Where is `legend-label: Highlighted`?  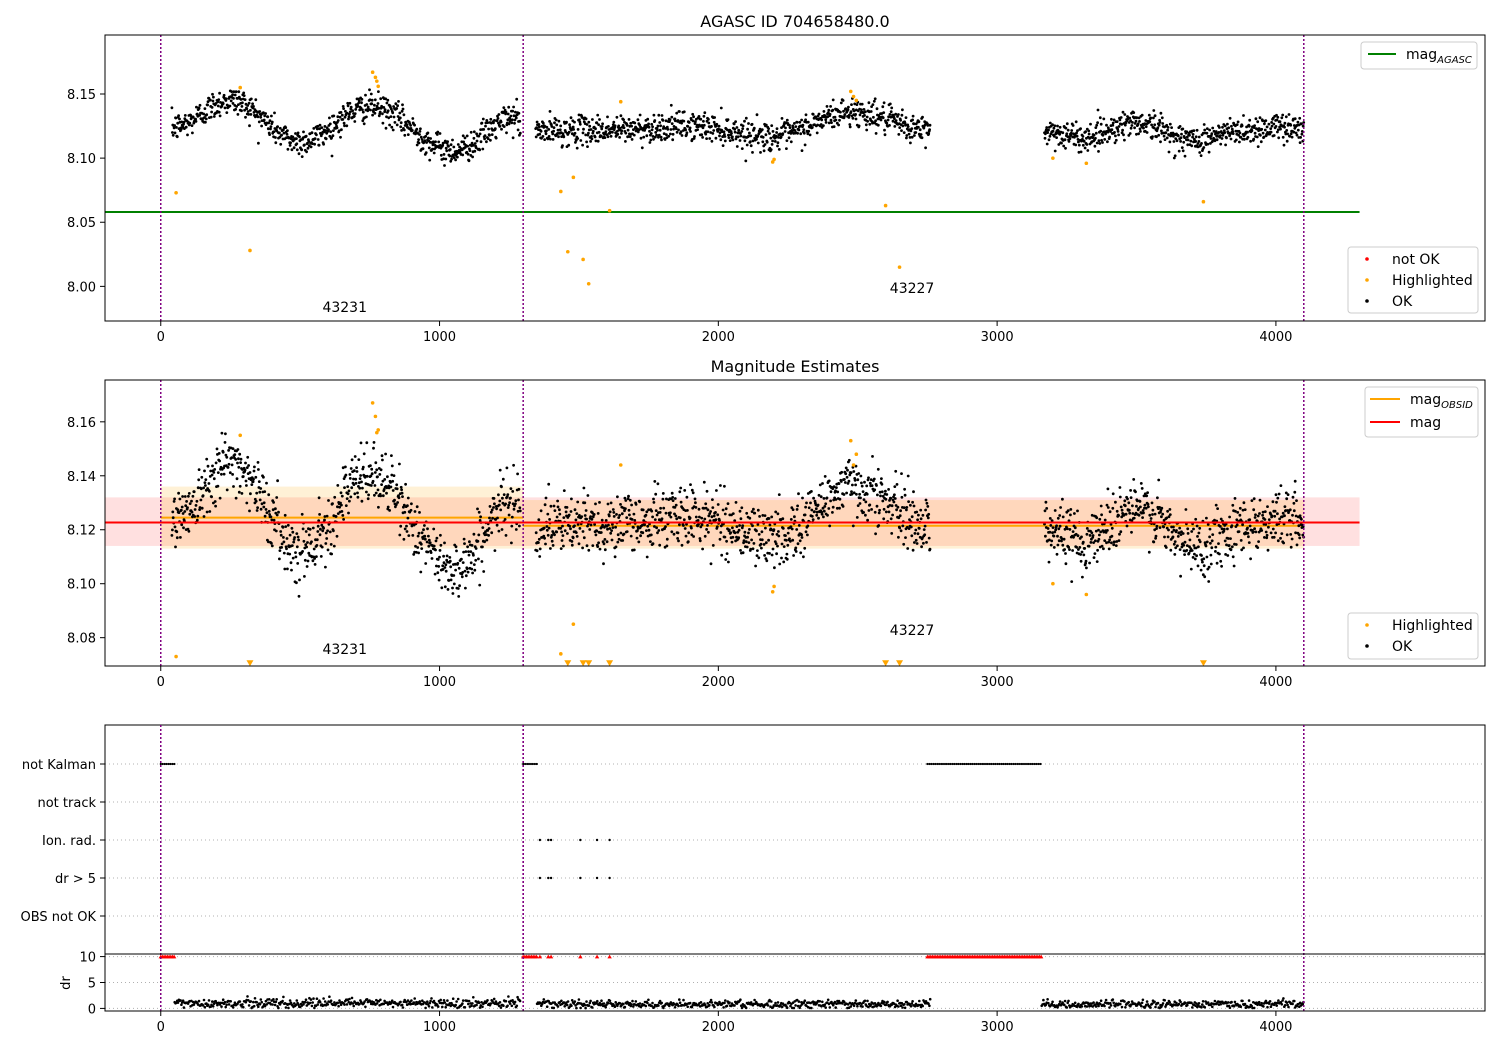 legend-label: Highlighted is located at coordinates (1432, 626).